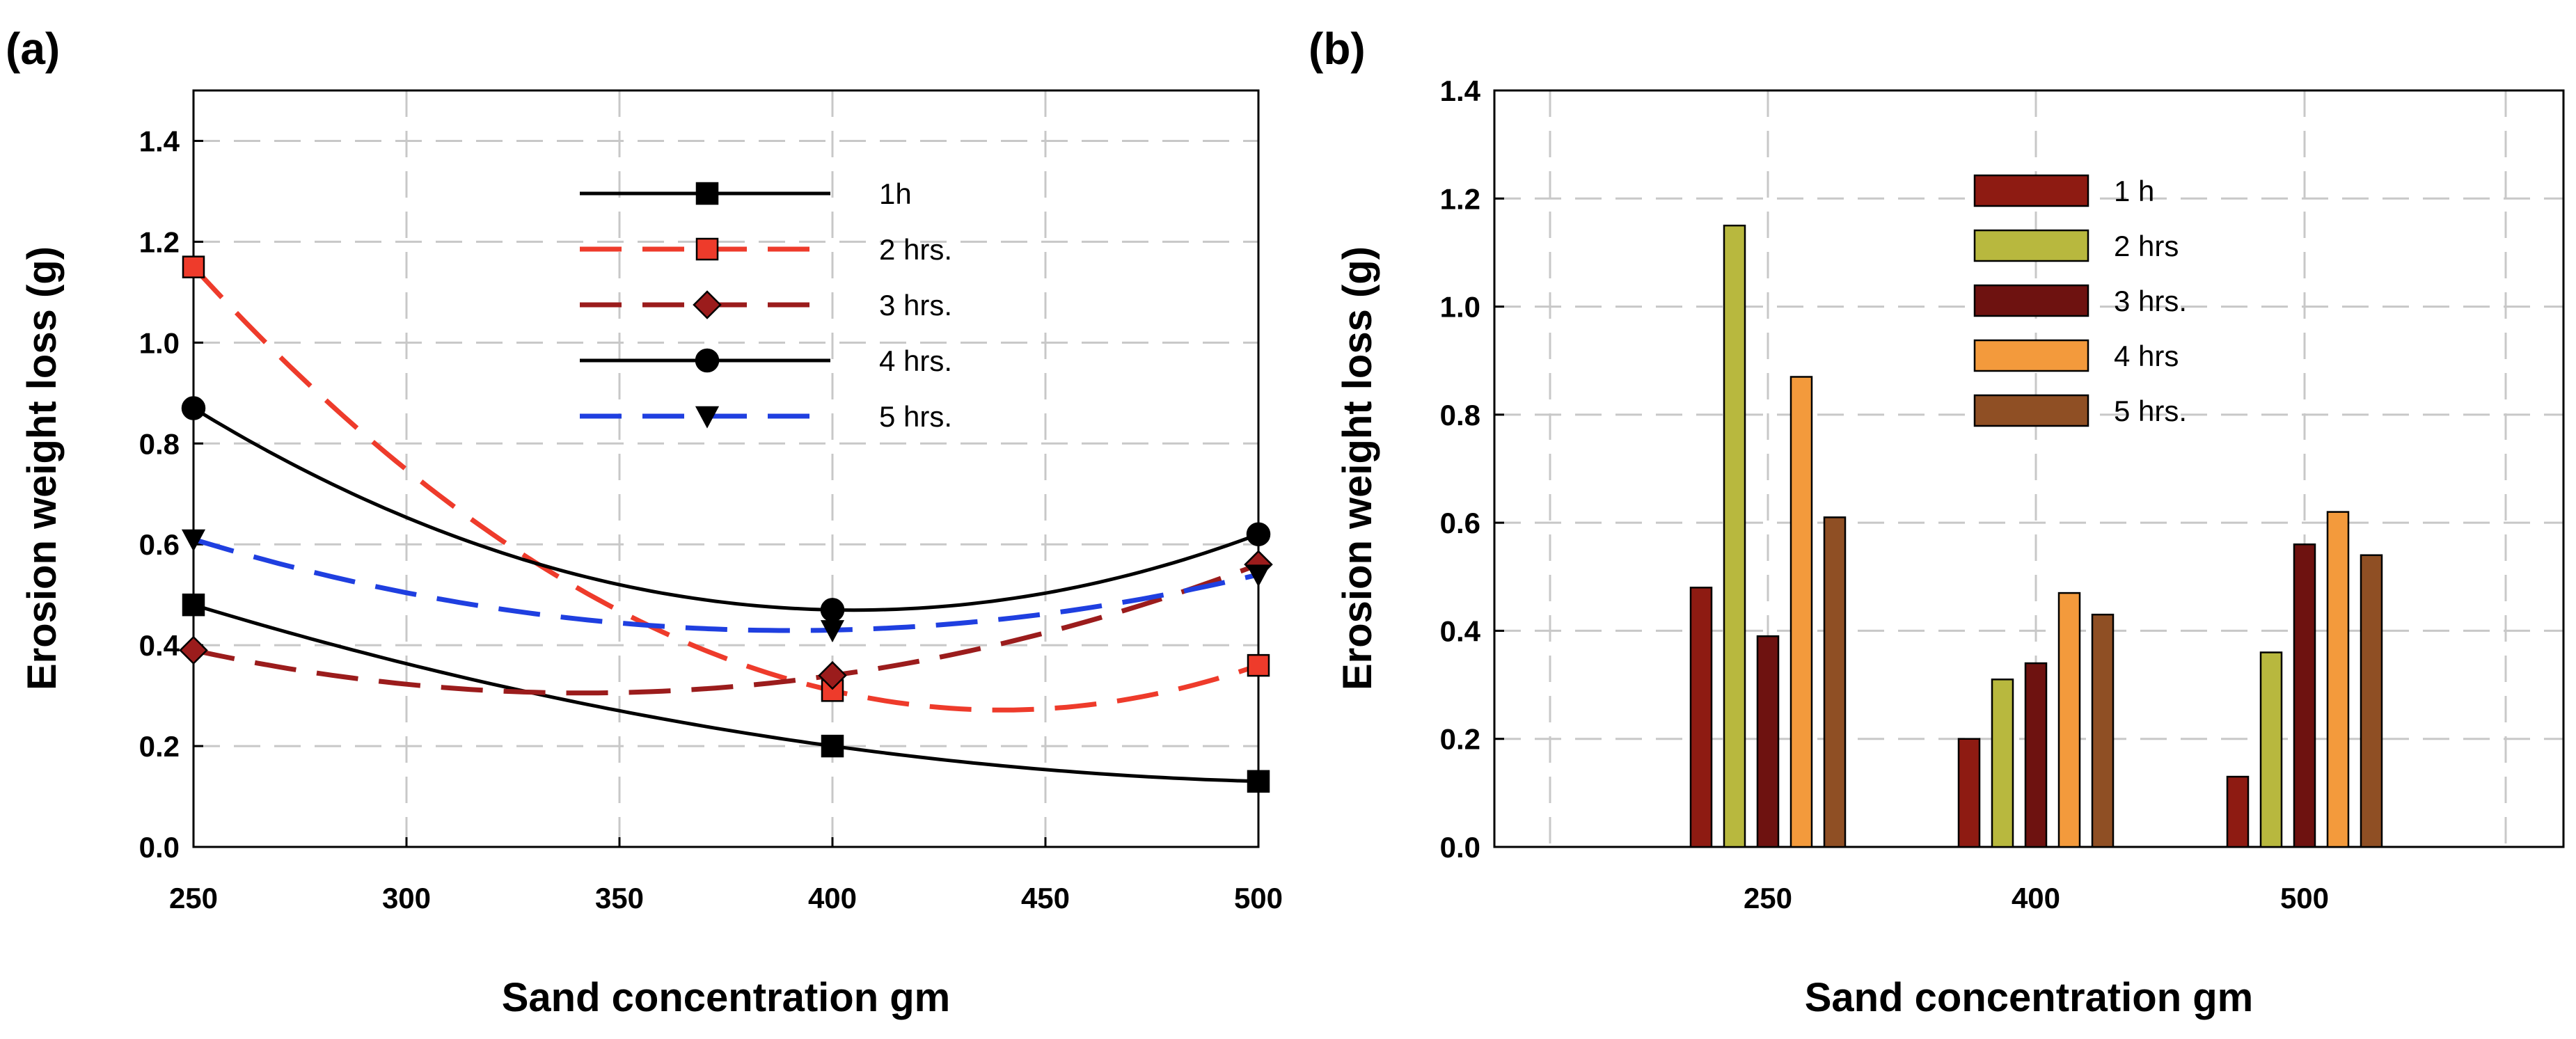 The height and width of the screenshot is (1039, 2576). I want to click on panel-a-series-line-5-hrs, so click(725, 585).